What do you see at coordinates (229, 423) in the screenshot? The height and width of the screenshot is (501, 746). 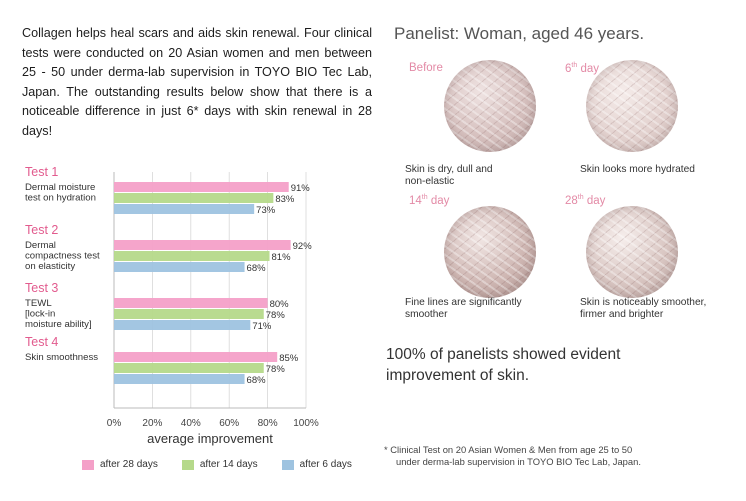 I see `x-tick-label: 60%` at bounding box center [229, 423].